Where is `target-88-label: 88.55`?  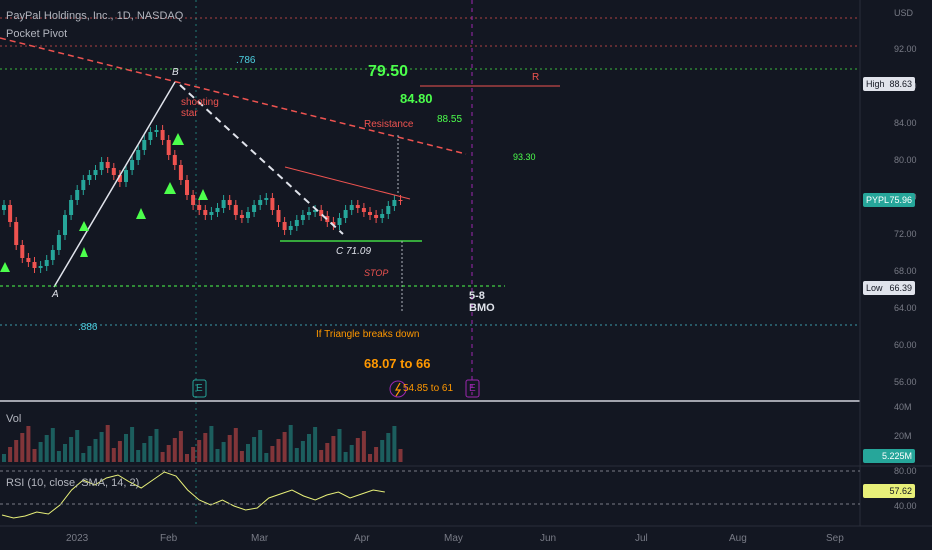 target-88-label: 88.55 is located at coordinates (450, 119).